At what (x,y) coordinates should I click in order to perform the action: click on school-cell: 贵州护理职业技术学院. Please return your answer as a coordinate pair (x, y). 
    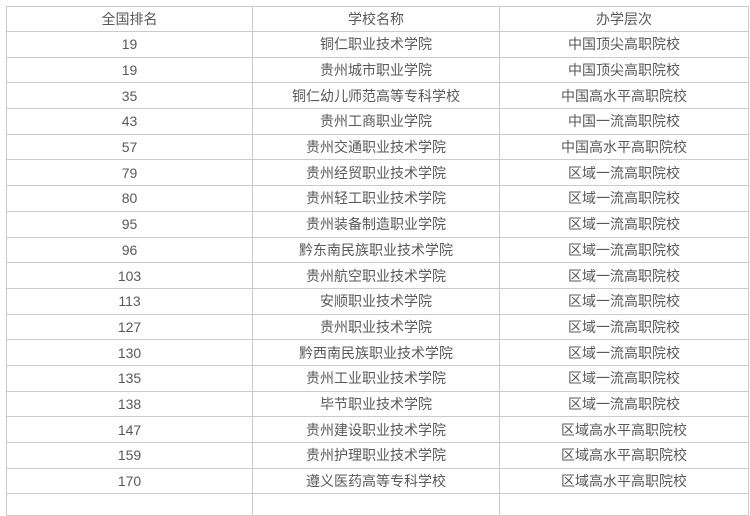
    Looking at the image, I should click on (376, 455).